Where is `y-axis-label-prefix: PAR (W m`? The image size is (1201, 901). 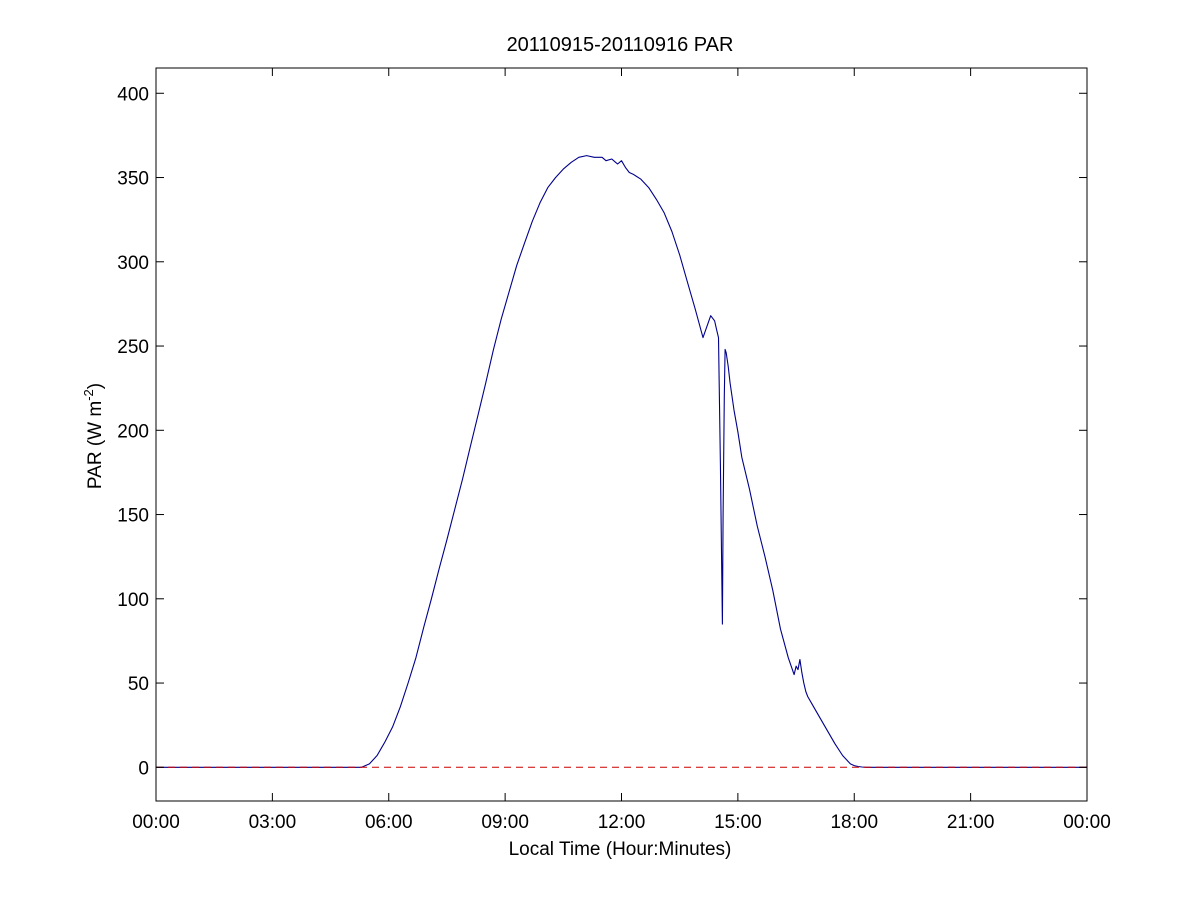
y-axis-label-prefix: PAR (W m is located at coordinates (95, 445).